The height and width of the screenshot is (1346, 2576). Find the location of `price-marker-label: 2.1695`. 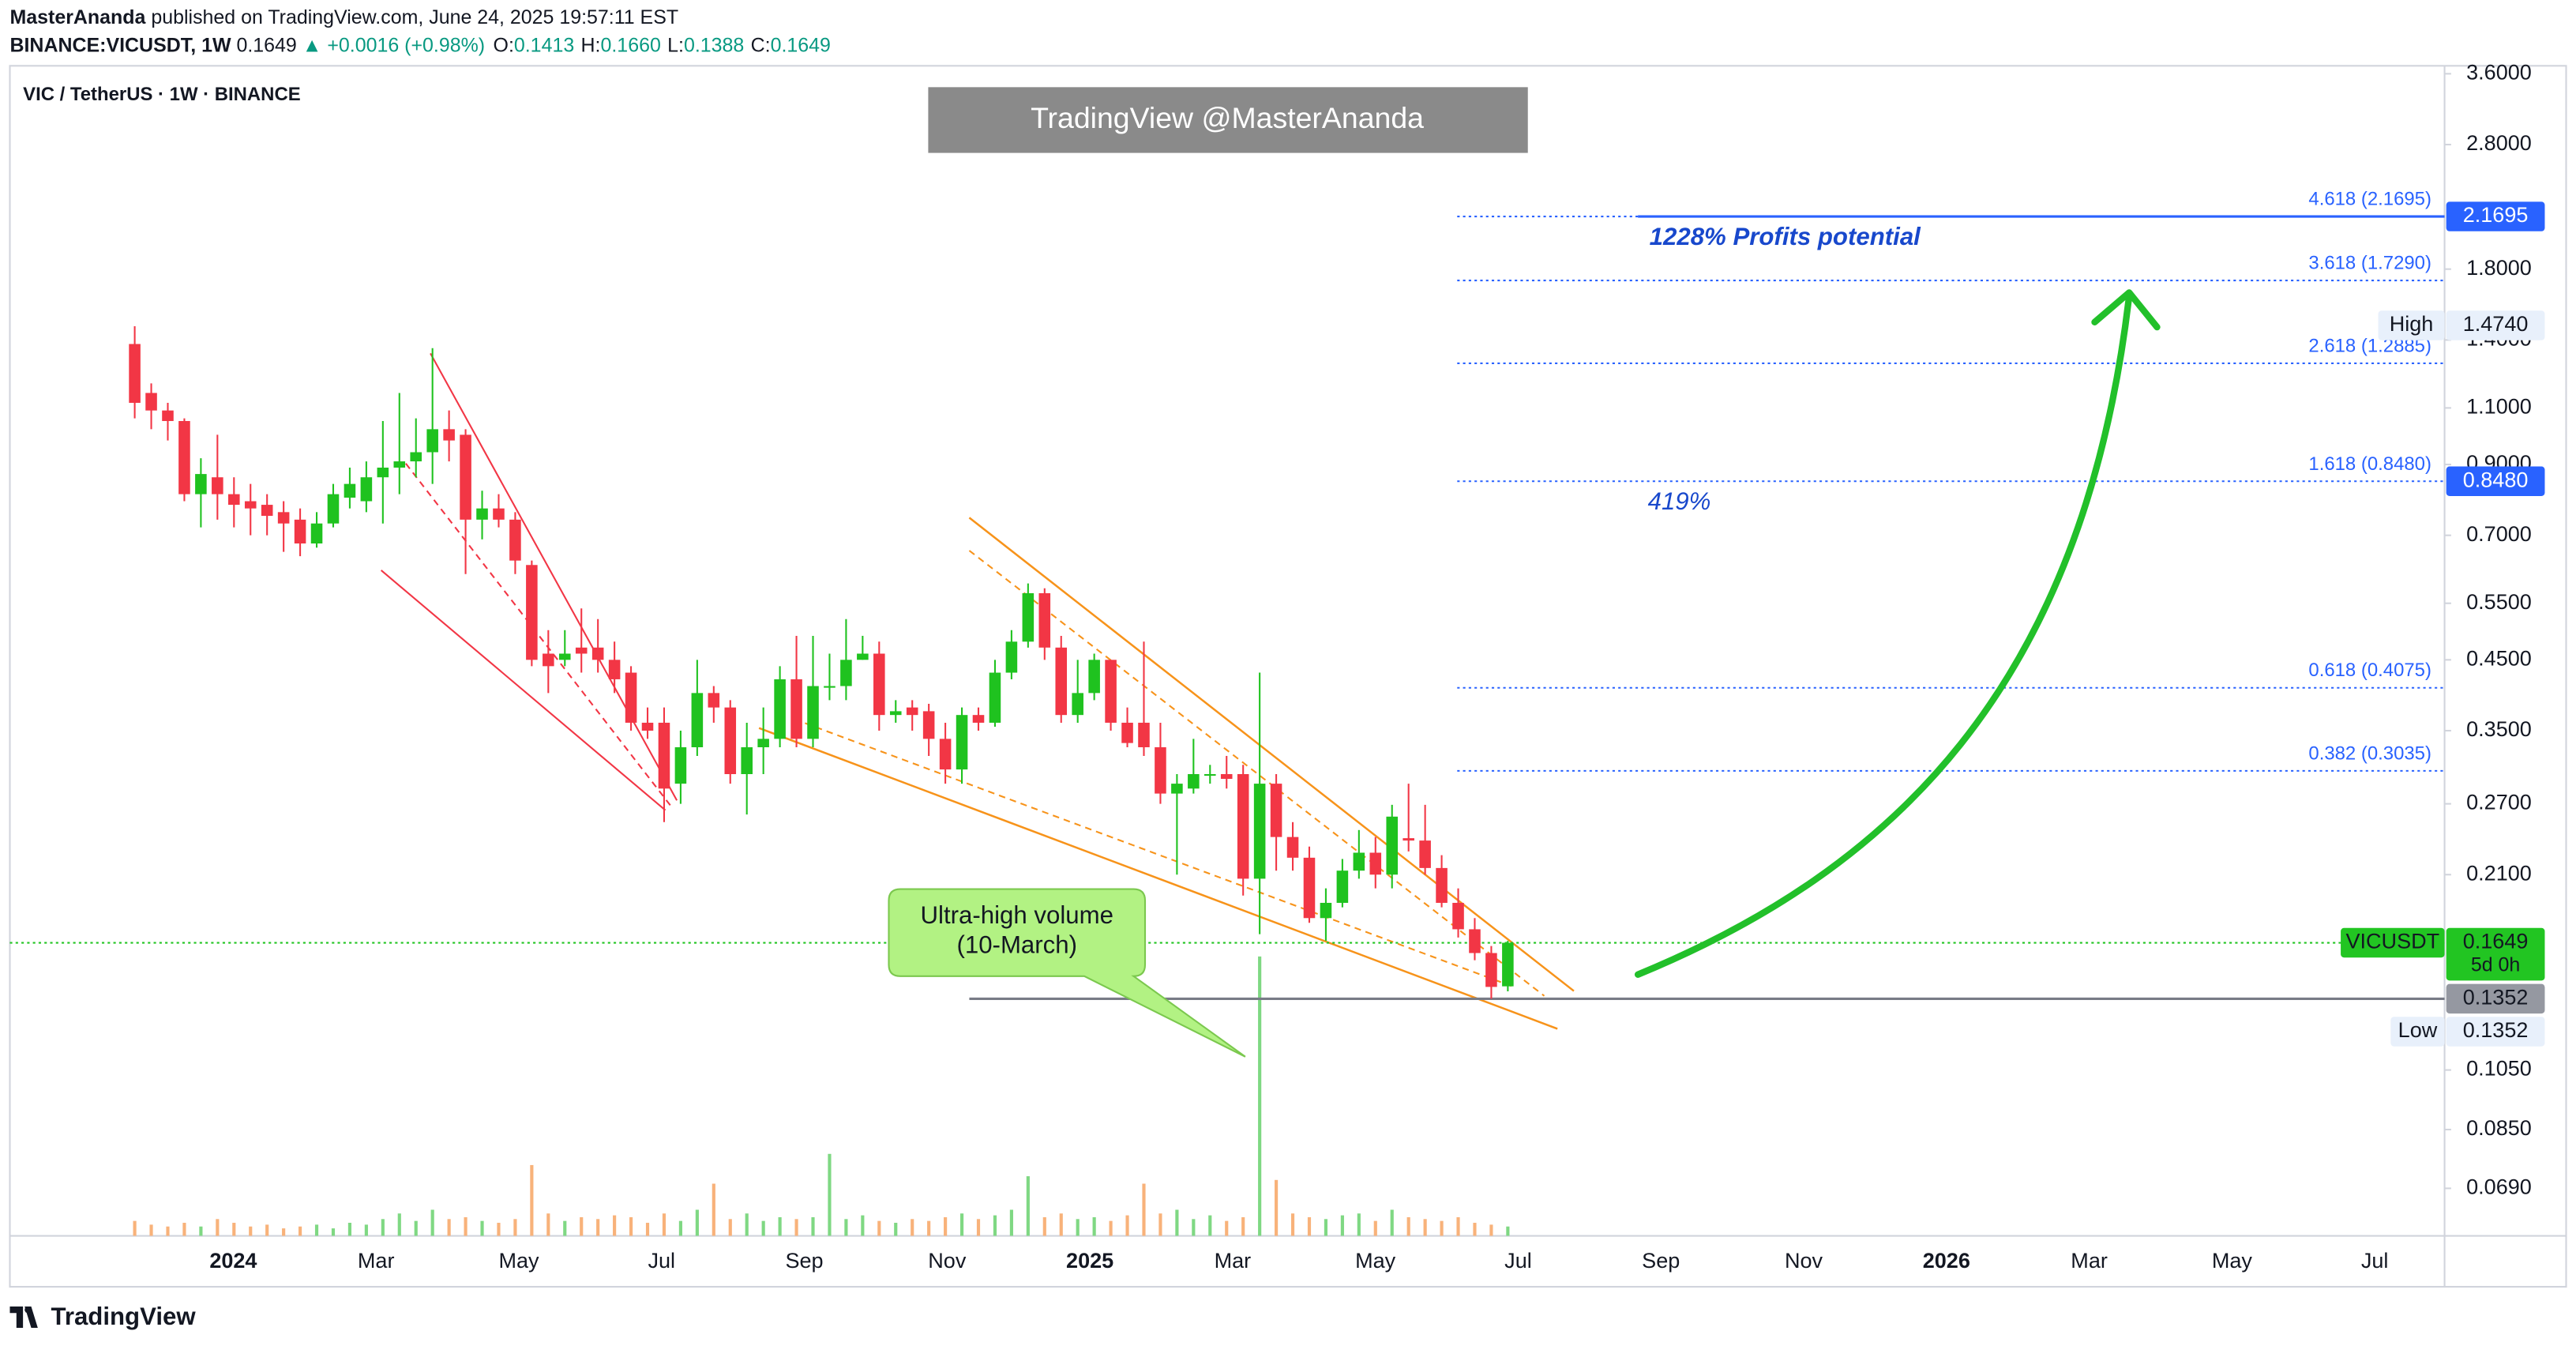

price-marker-label: 2.1695 is located at coordinates (2496, 215).